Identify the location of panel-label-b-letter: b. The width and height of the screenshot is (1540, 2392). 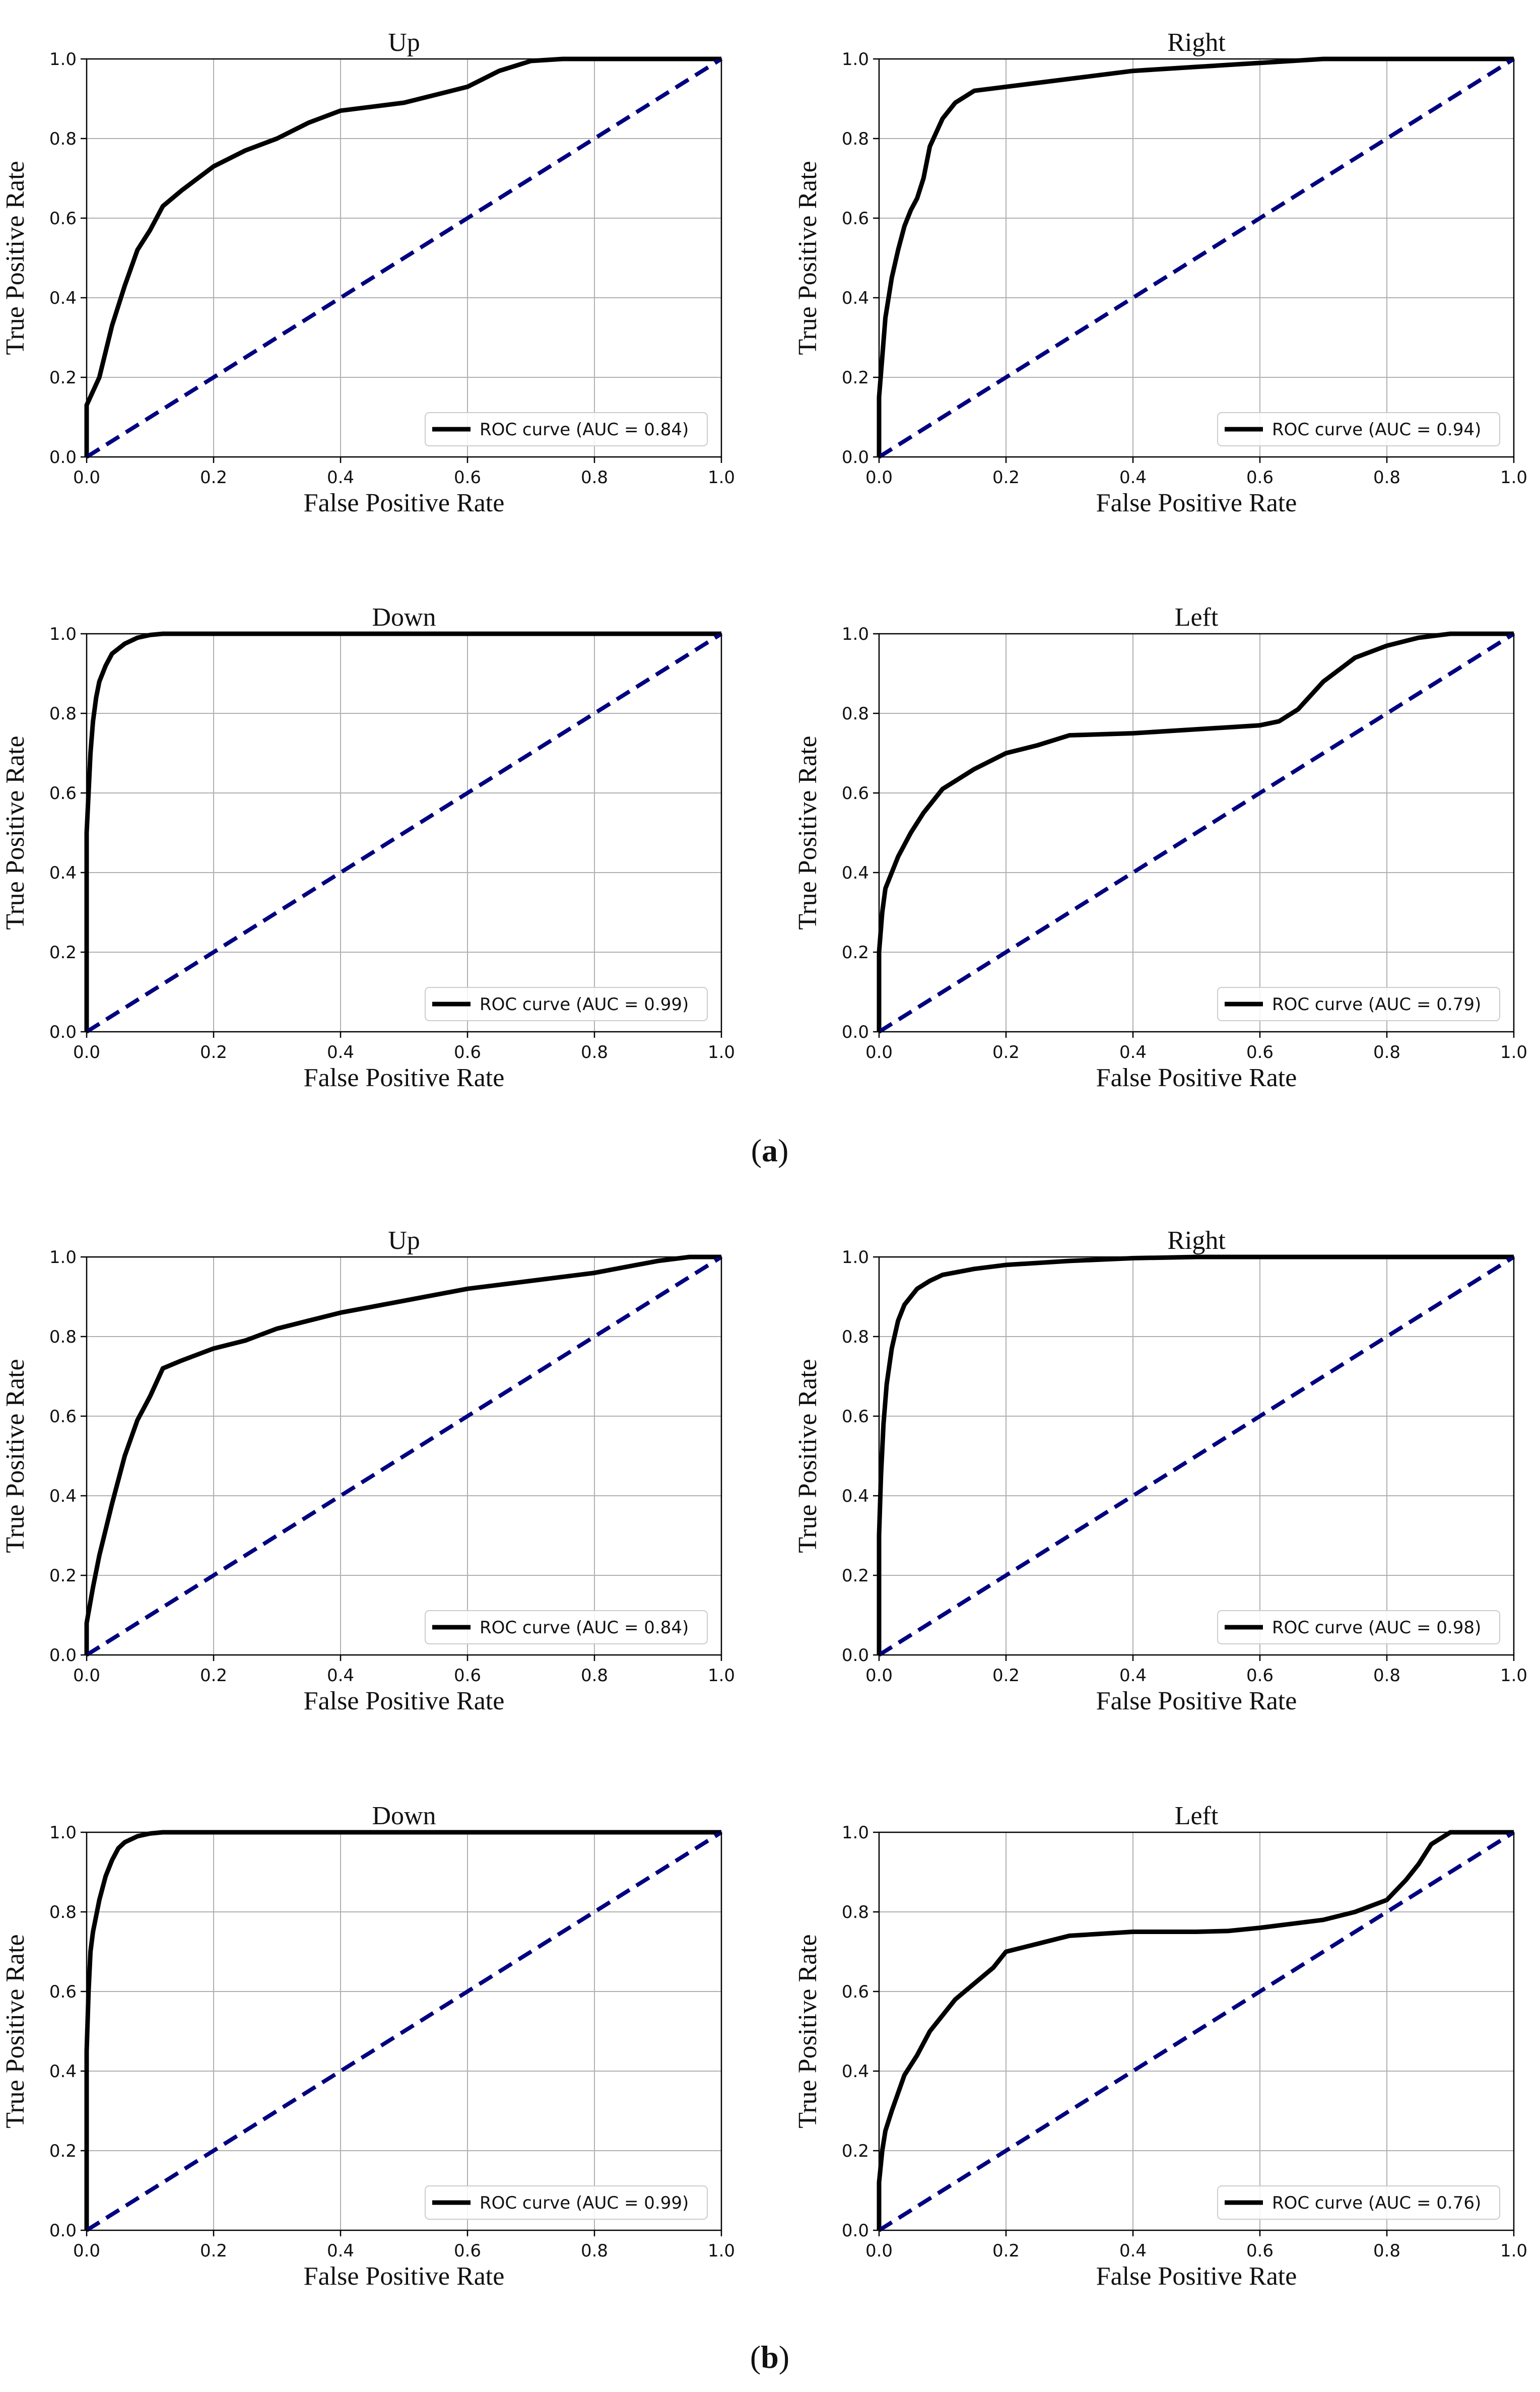
(770, 2357).